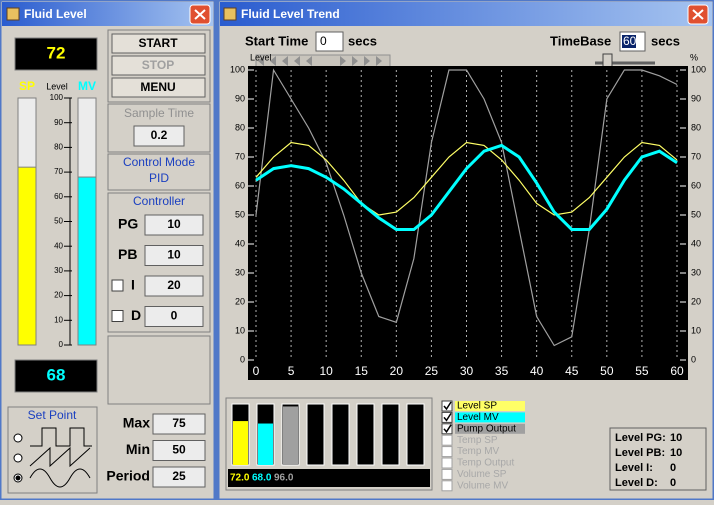  I want to click on scroll-buttons, so click(323, 61).